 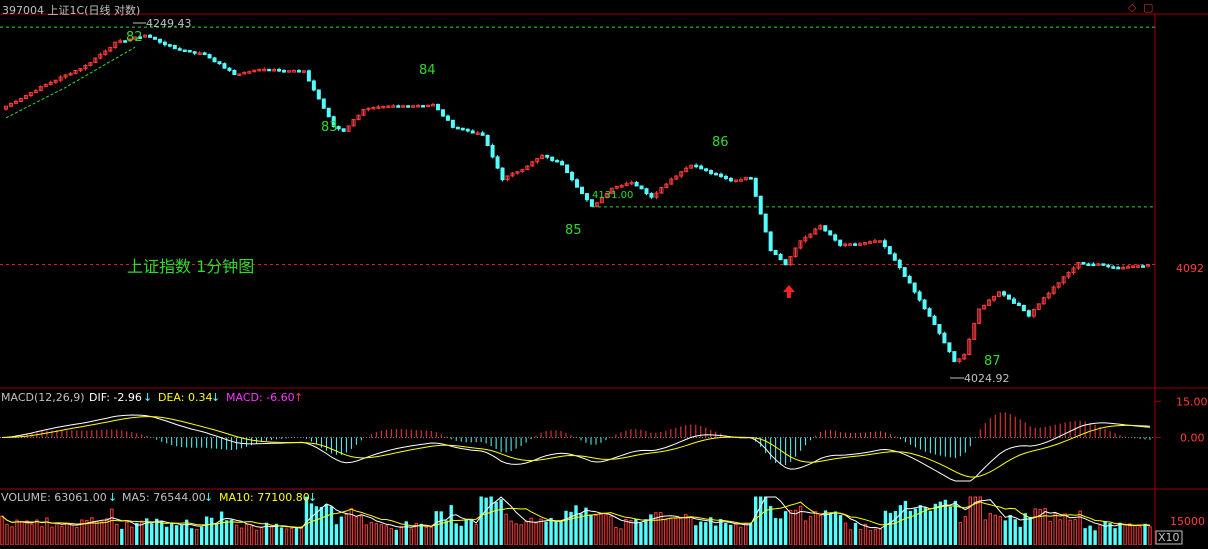 I want to click on up-arrow-icon, so click(x=789, y=291).